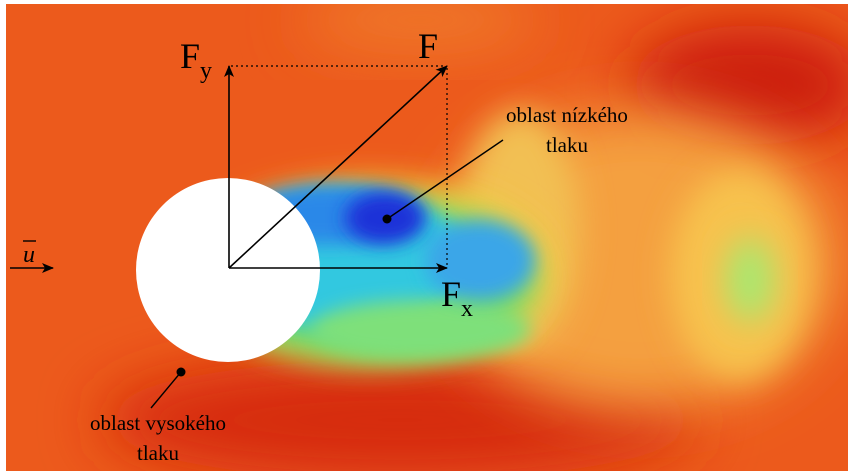 This screenshot has height=475, width=854. I want to click on label-fx-main: F, so click(451, 294).